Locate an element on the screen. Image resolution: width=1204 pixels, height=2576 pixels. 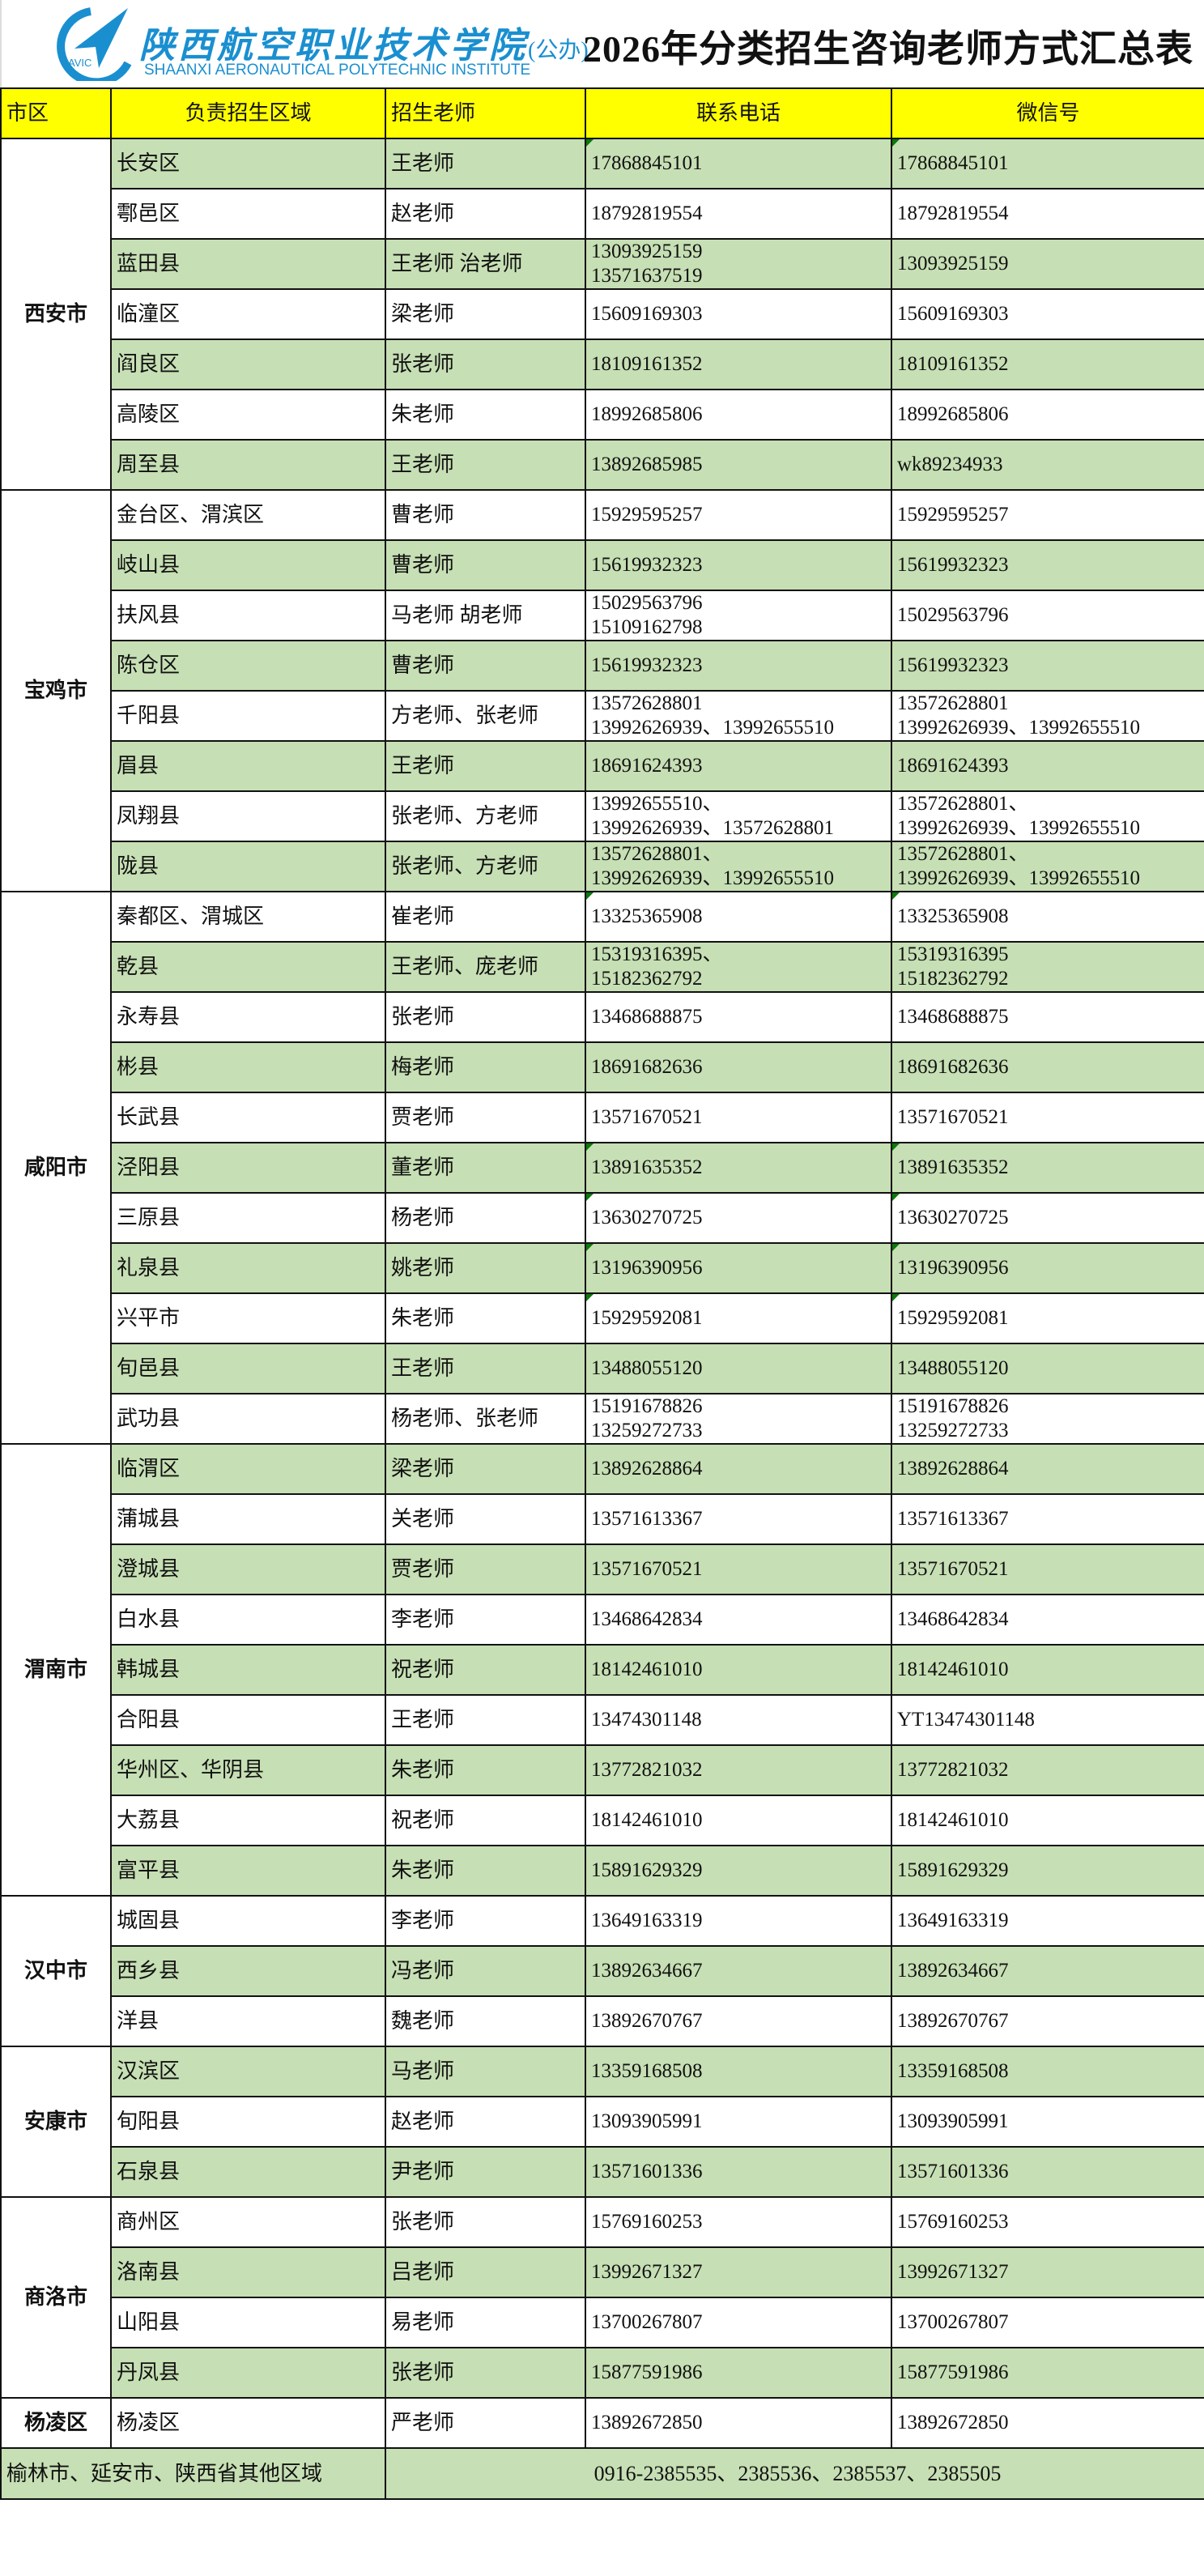
wechat-cell-line: wk89234933 is located at coordinates (950, 464).